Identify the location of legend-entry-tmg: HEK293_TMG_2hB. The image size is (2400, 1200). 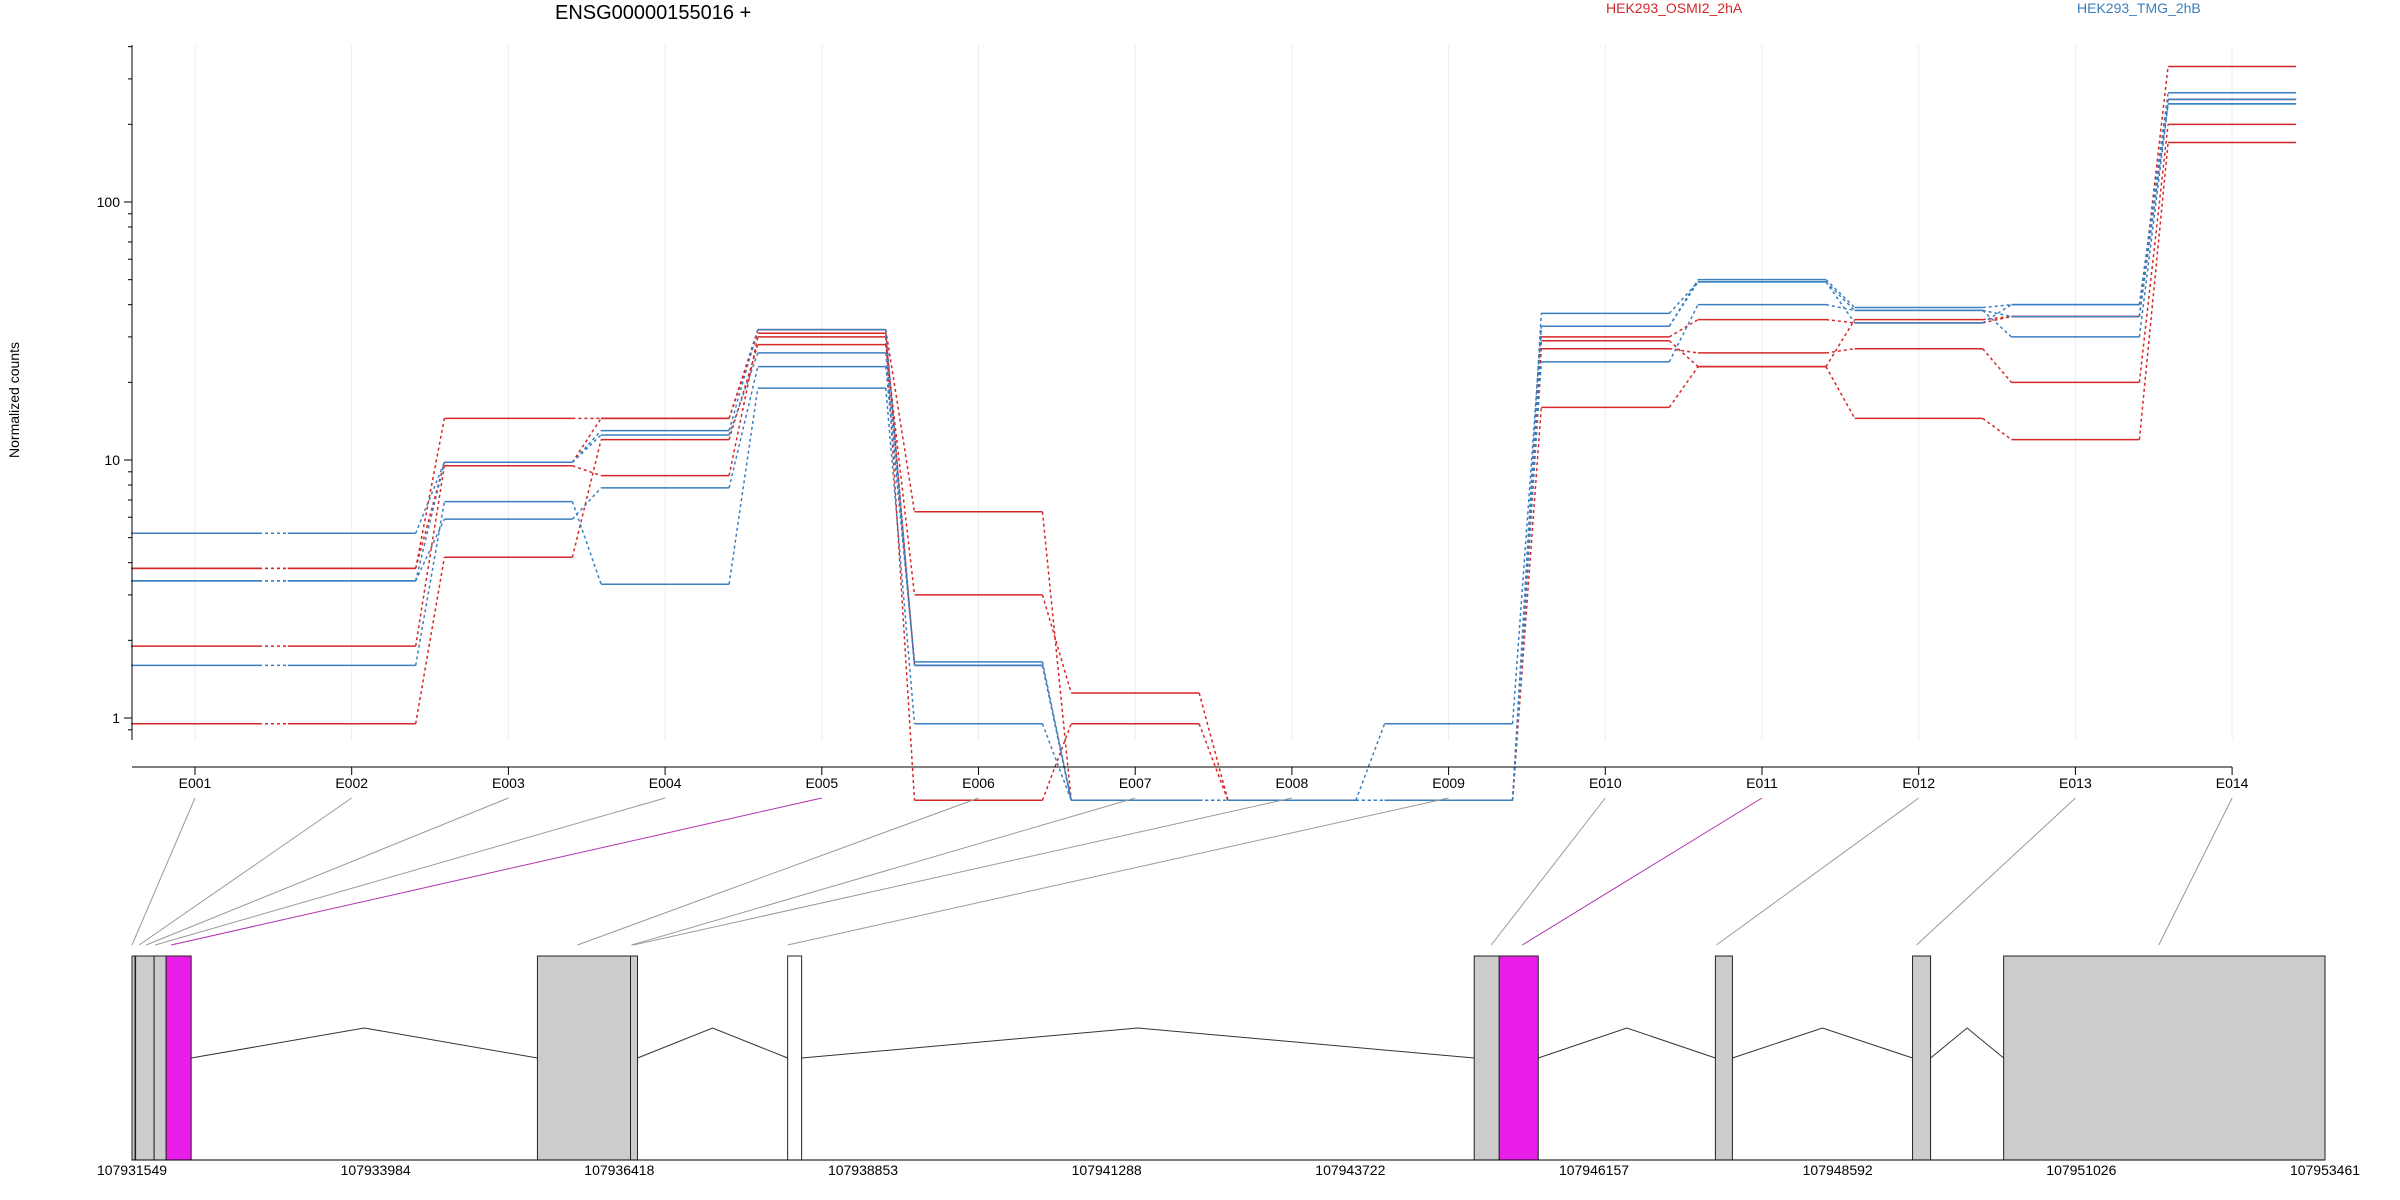
(2139, 8).